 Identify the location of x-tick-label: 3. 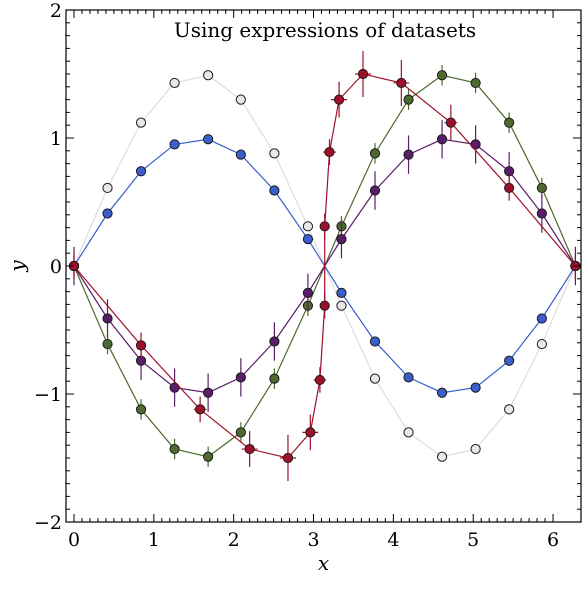
(313, 540).